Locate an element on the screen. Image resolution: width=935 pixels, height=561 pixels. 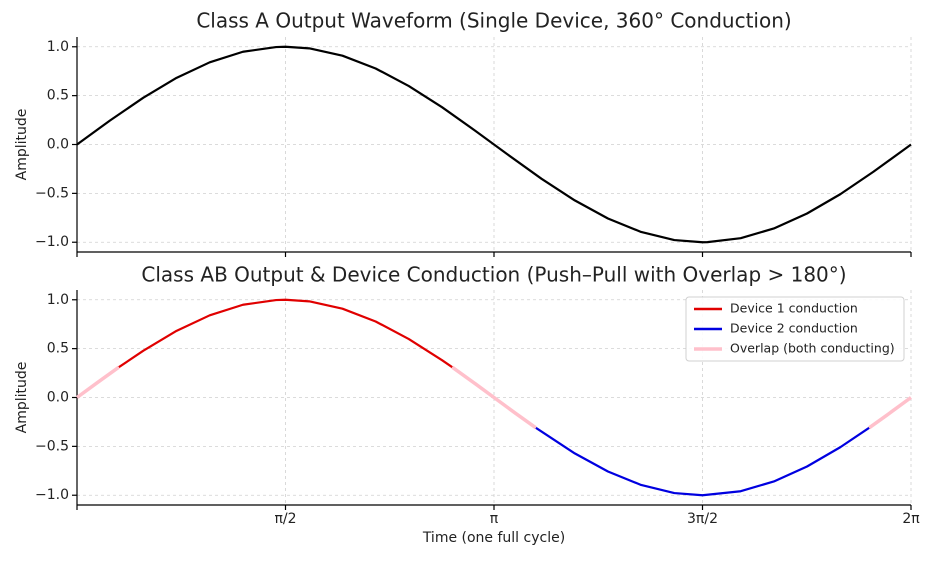
legend-label: Device 2 conduction is located at coordinates (794, 328).